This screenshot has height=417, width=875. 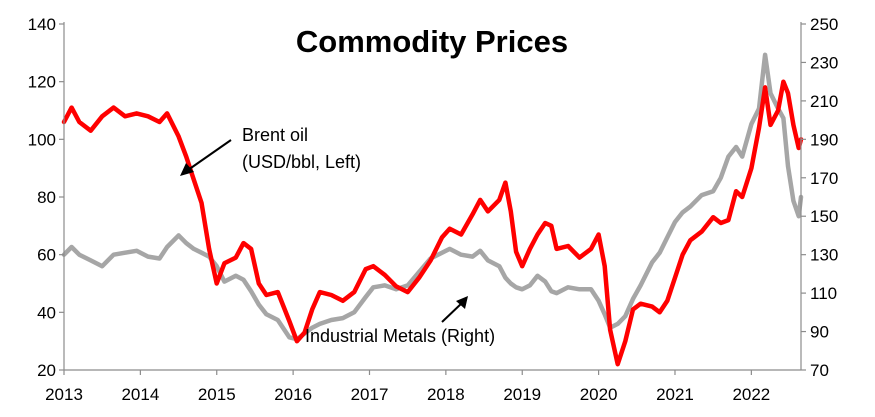 What do you see at coordinates (824, 216) in the screenshot?
I see `right-tick-label: 150` at bounding box center [824, 216].